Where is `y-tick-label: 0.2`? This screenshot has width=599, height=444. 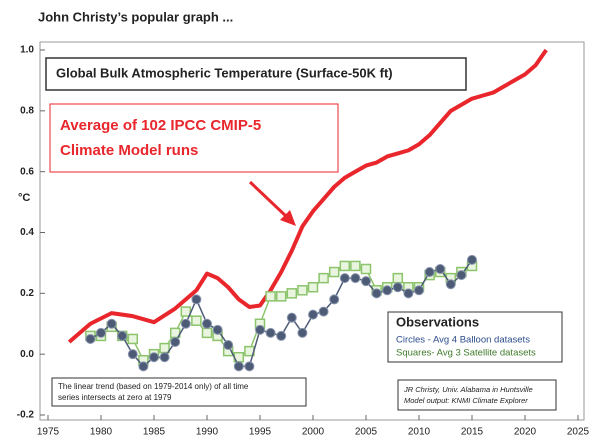
y-tick-label: 0.2 is located at coordinates (27, 293).